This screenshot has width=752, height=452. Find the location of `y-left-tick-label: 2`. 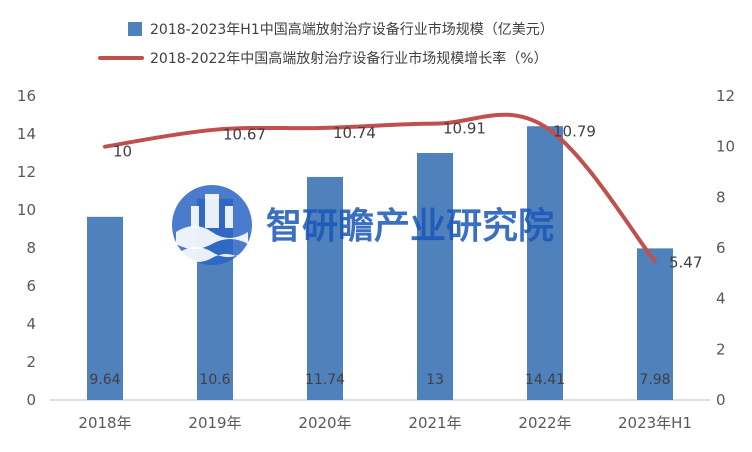

y-left-tick-label: 2 is located at coordinates (31, 362).